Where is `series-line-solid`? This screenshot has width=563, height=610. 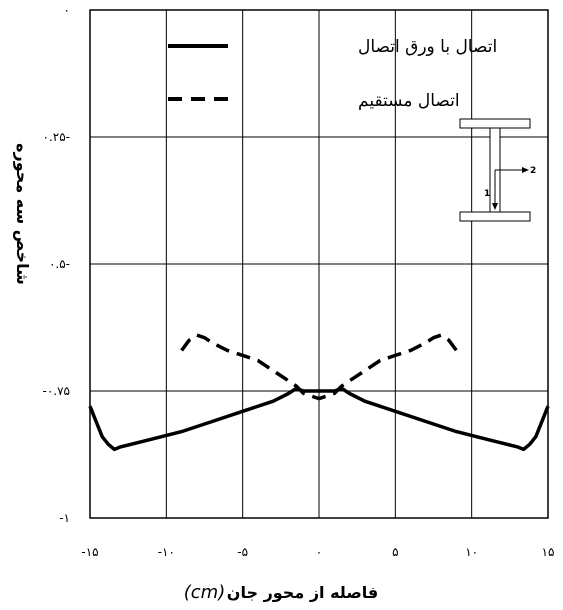
series-line-solid is located at coordinates (319, 419).